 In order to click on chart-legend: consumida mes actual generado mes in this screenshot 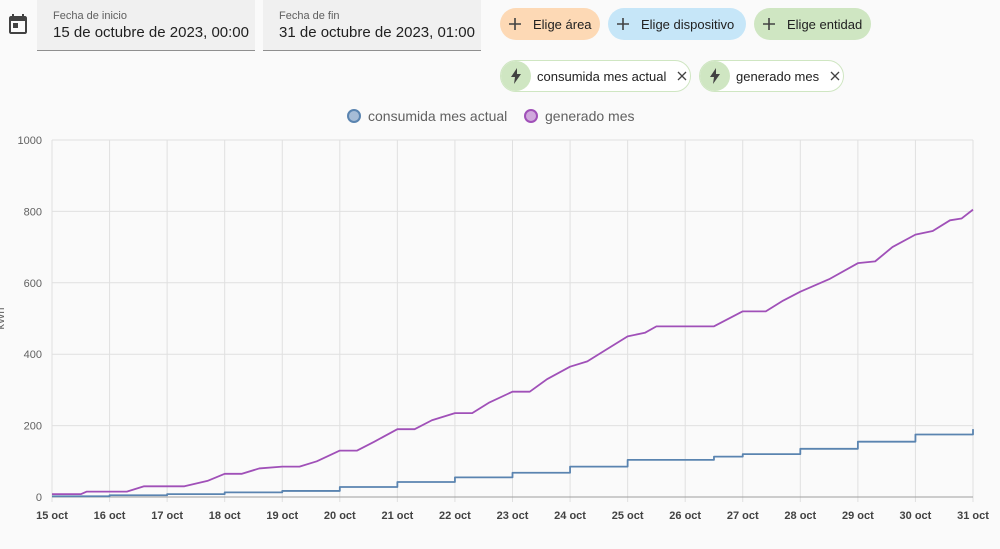, I will do `click(500, 118)`.